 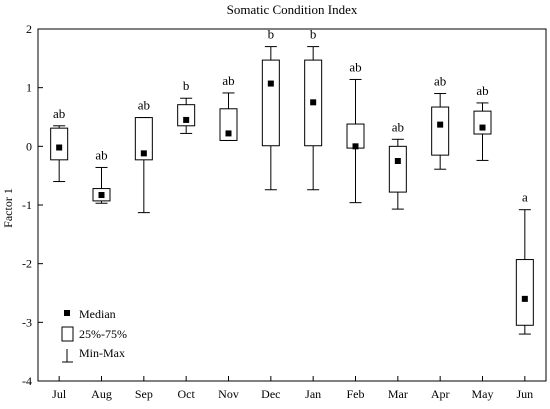 I want to click on x-tick-label: Aug, so click(x=101, y=394).